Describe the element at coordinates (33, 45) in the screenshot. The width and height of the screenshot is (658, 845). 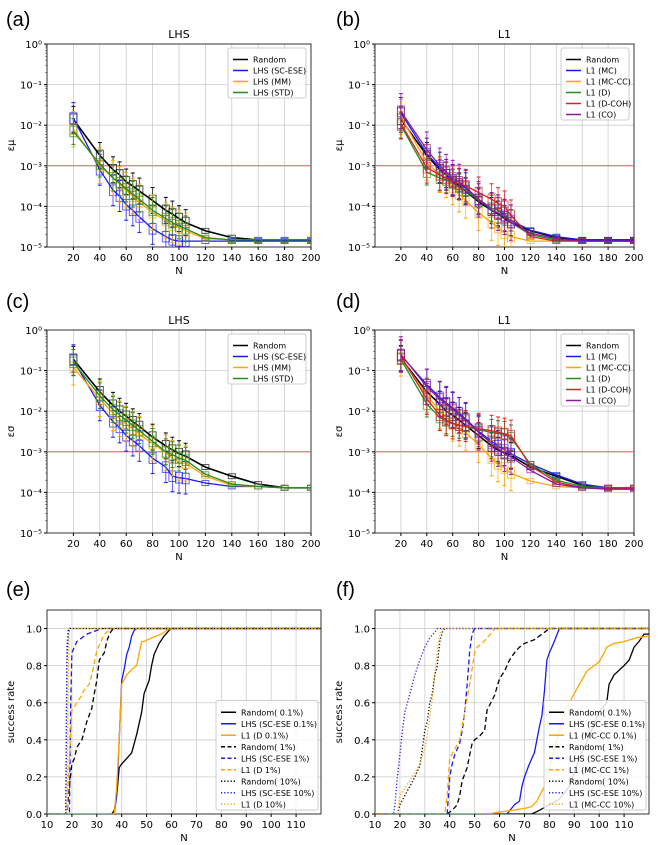
I see `y-tick-label: 10⁰` at that location.